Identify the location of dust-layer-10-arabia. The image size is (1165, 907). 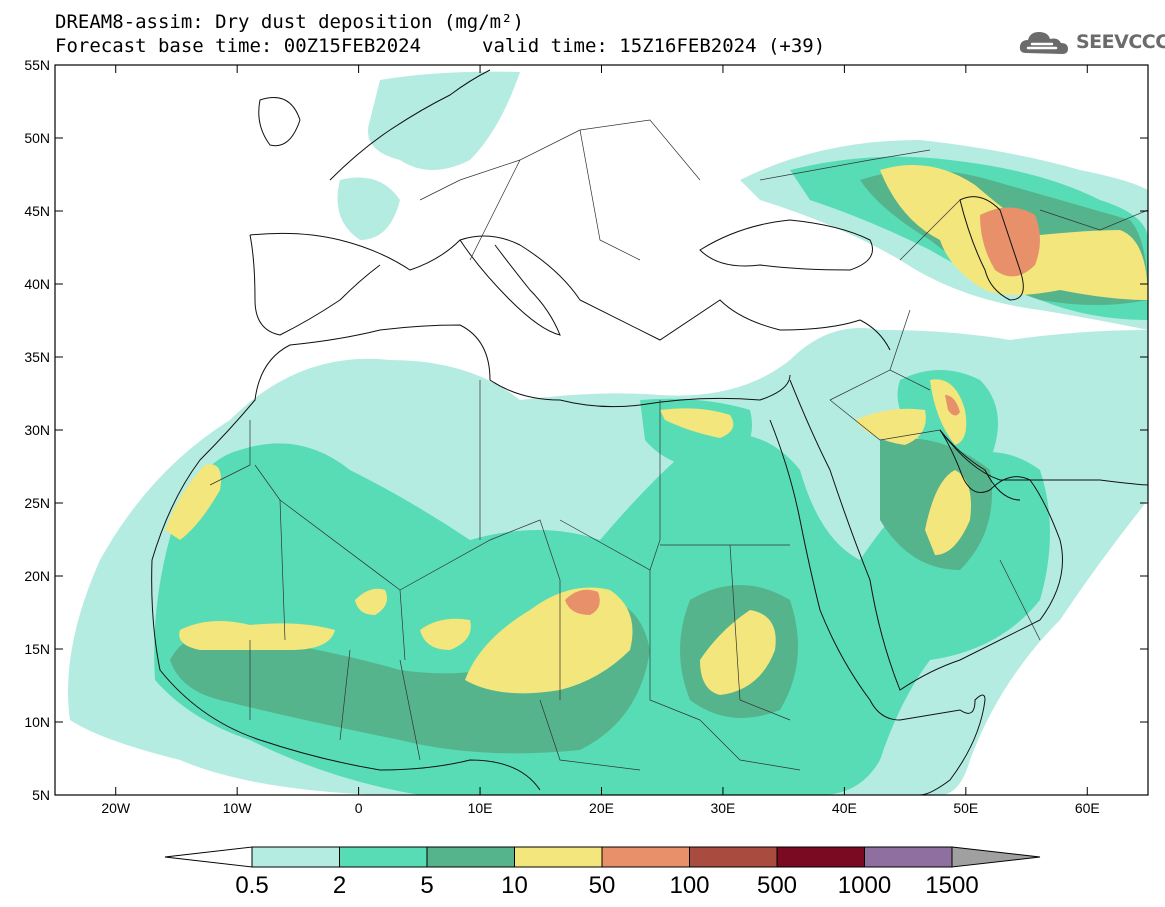
(948, 512).